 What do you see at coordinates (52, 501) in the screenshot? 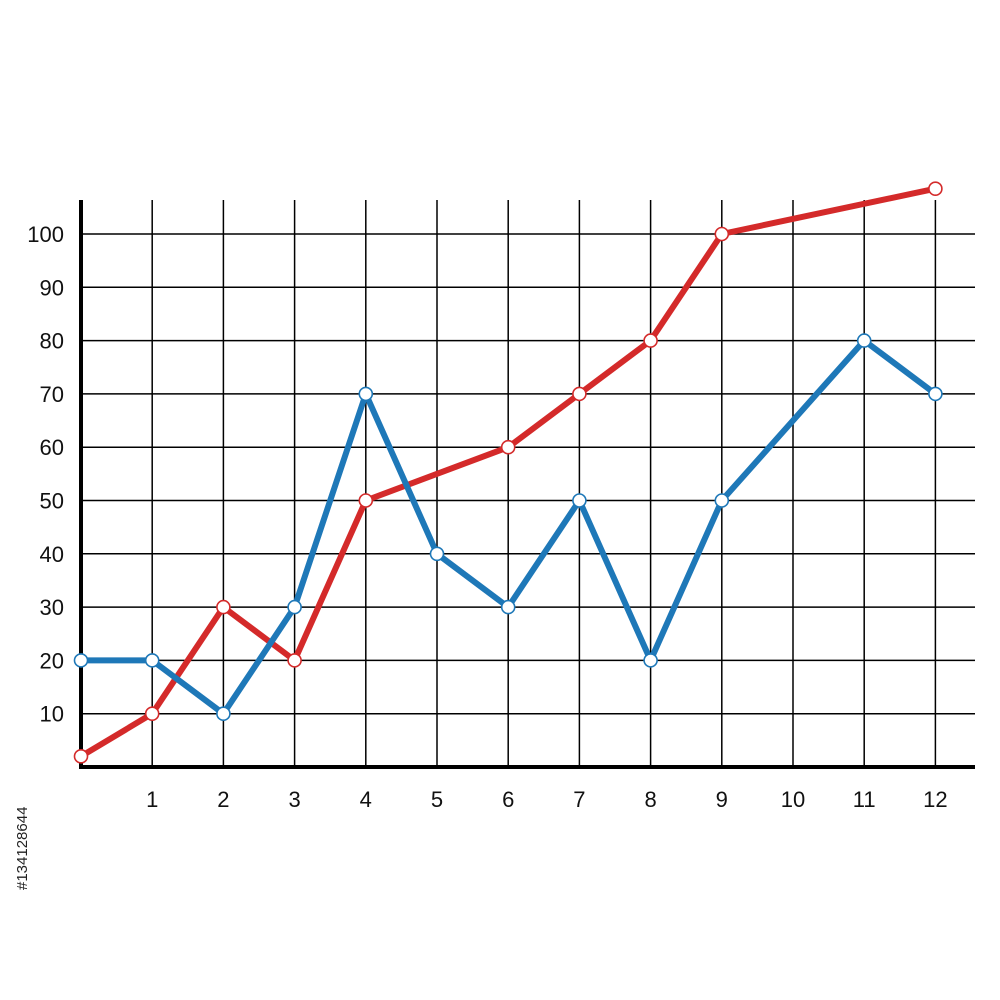
I see `y-tick-label: 50` at bounding box center [52, 501].